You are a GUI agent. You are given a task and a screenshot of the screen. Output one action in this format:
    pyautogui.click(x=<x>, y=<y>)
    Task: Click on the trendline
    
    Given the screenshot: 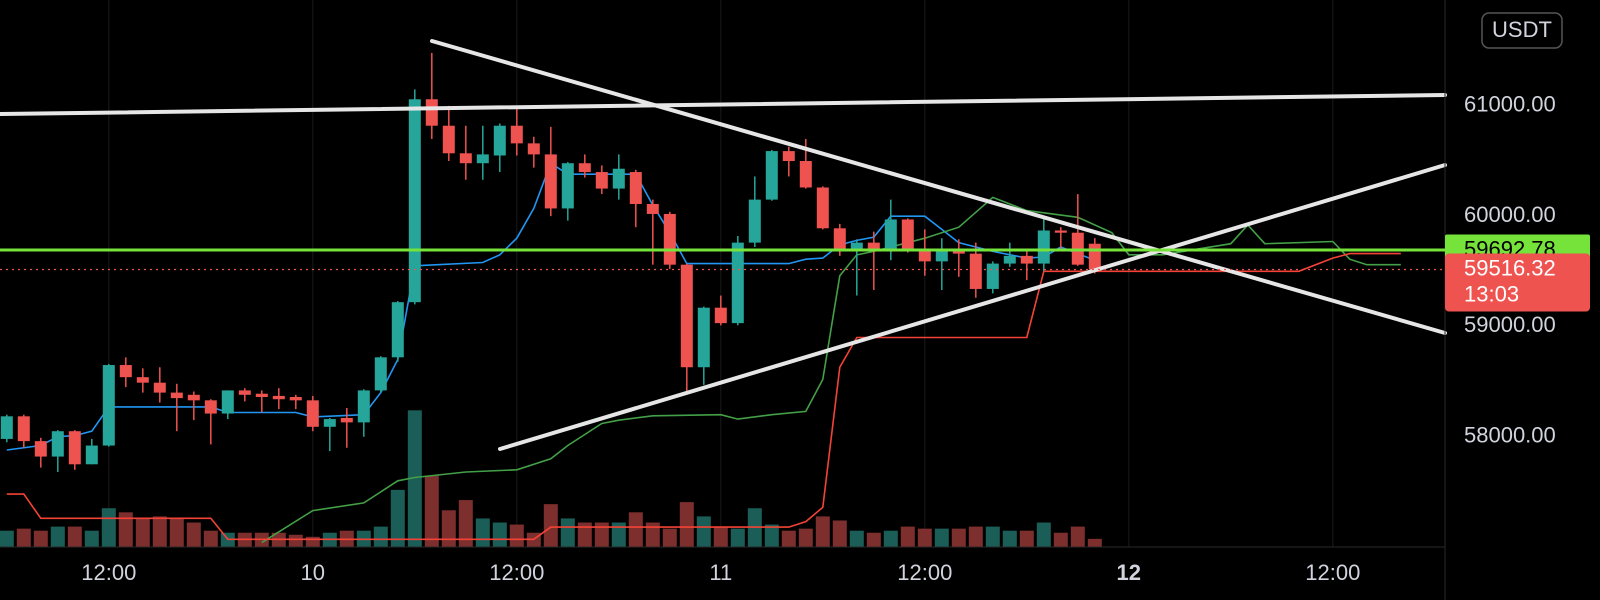 What is the action you would take?
    pyautogui.click(x=723, y=104)
    